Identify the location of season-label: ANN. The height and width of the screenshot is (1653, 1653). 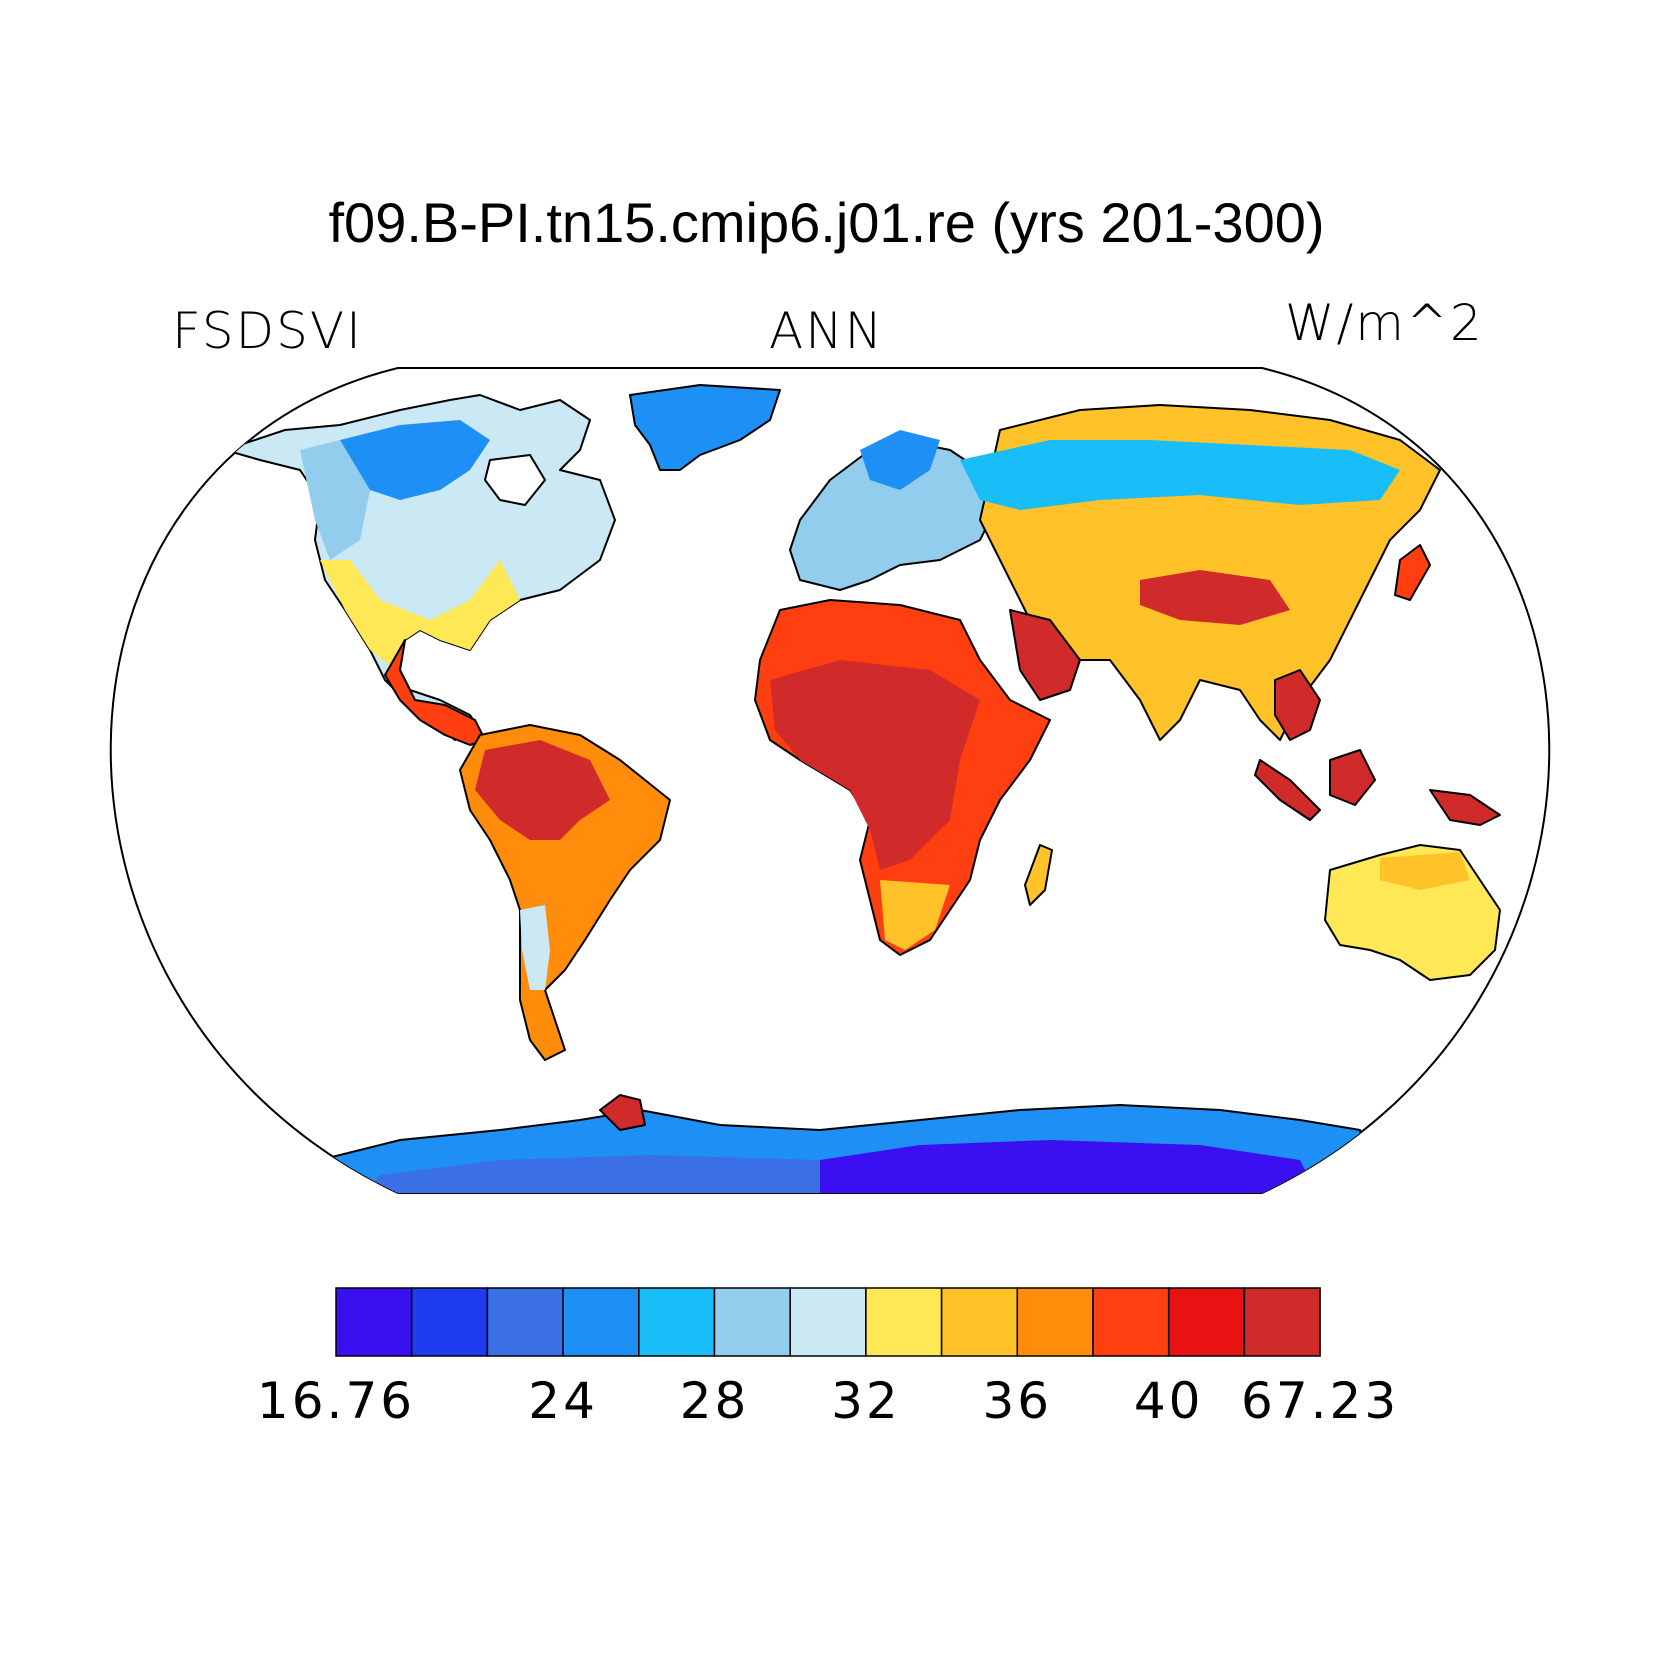
(826, 331).